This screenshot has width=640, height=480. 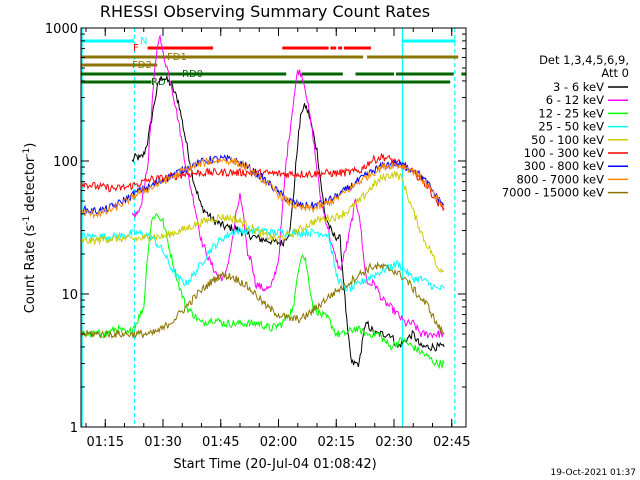 I want to click on y-label-part-1: -1, so click(x=27, y=220).